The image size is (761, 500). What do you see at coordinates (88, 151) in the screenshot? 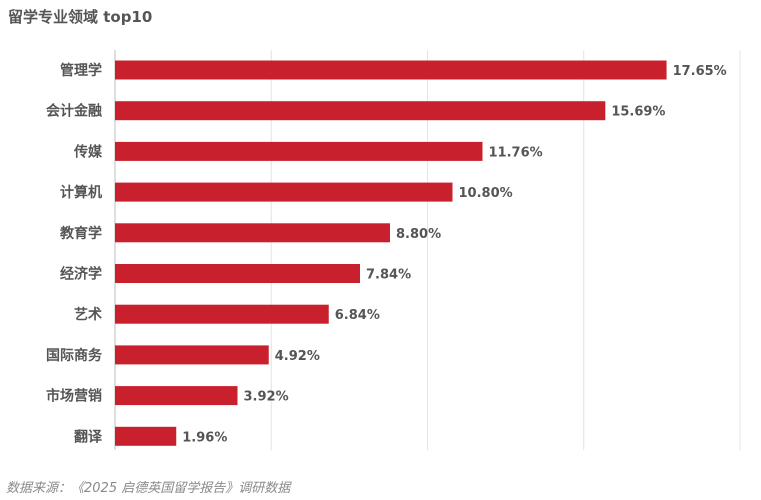
I see `category-label: 传媒` at bounding box center [88, 151].